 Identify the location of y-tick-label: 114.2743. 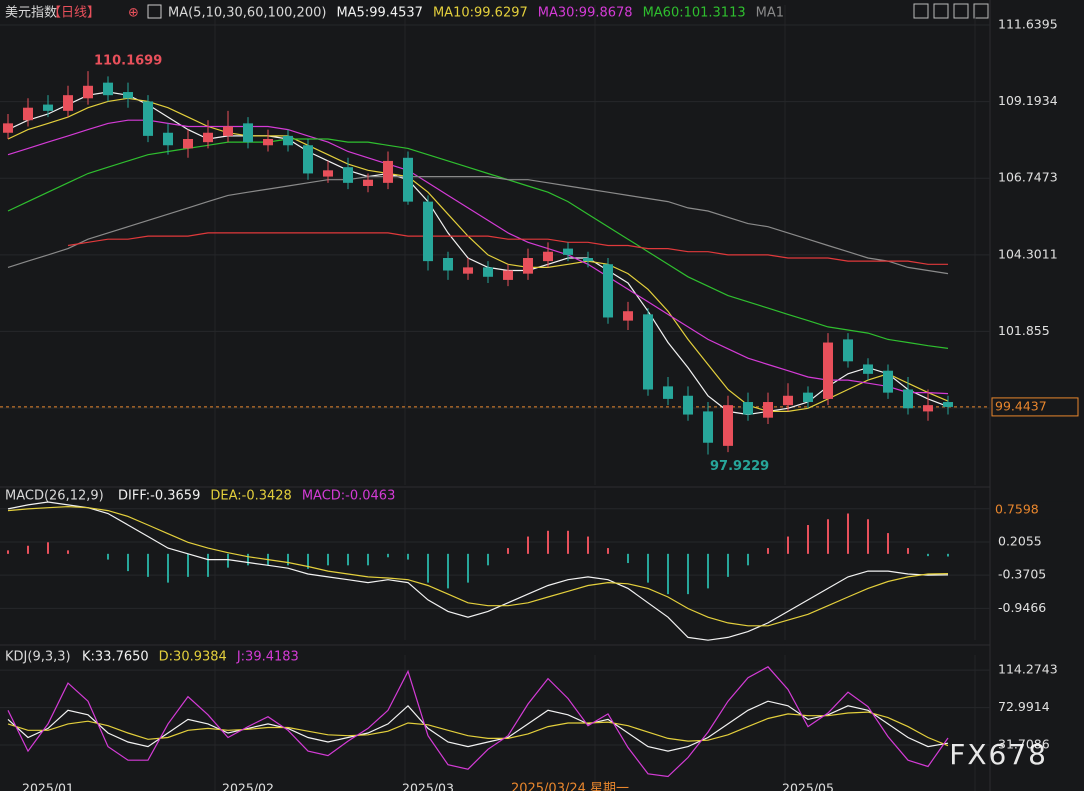
(1028, 669).